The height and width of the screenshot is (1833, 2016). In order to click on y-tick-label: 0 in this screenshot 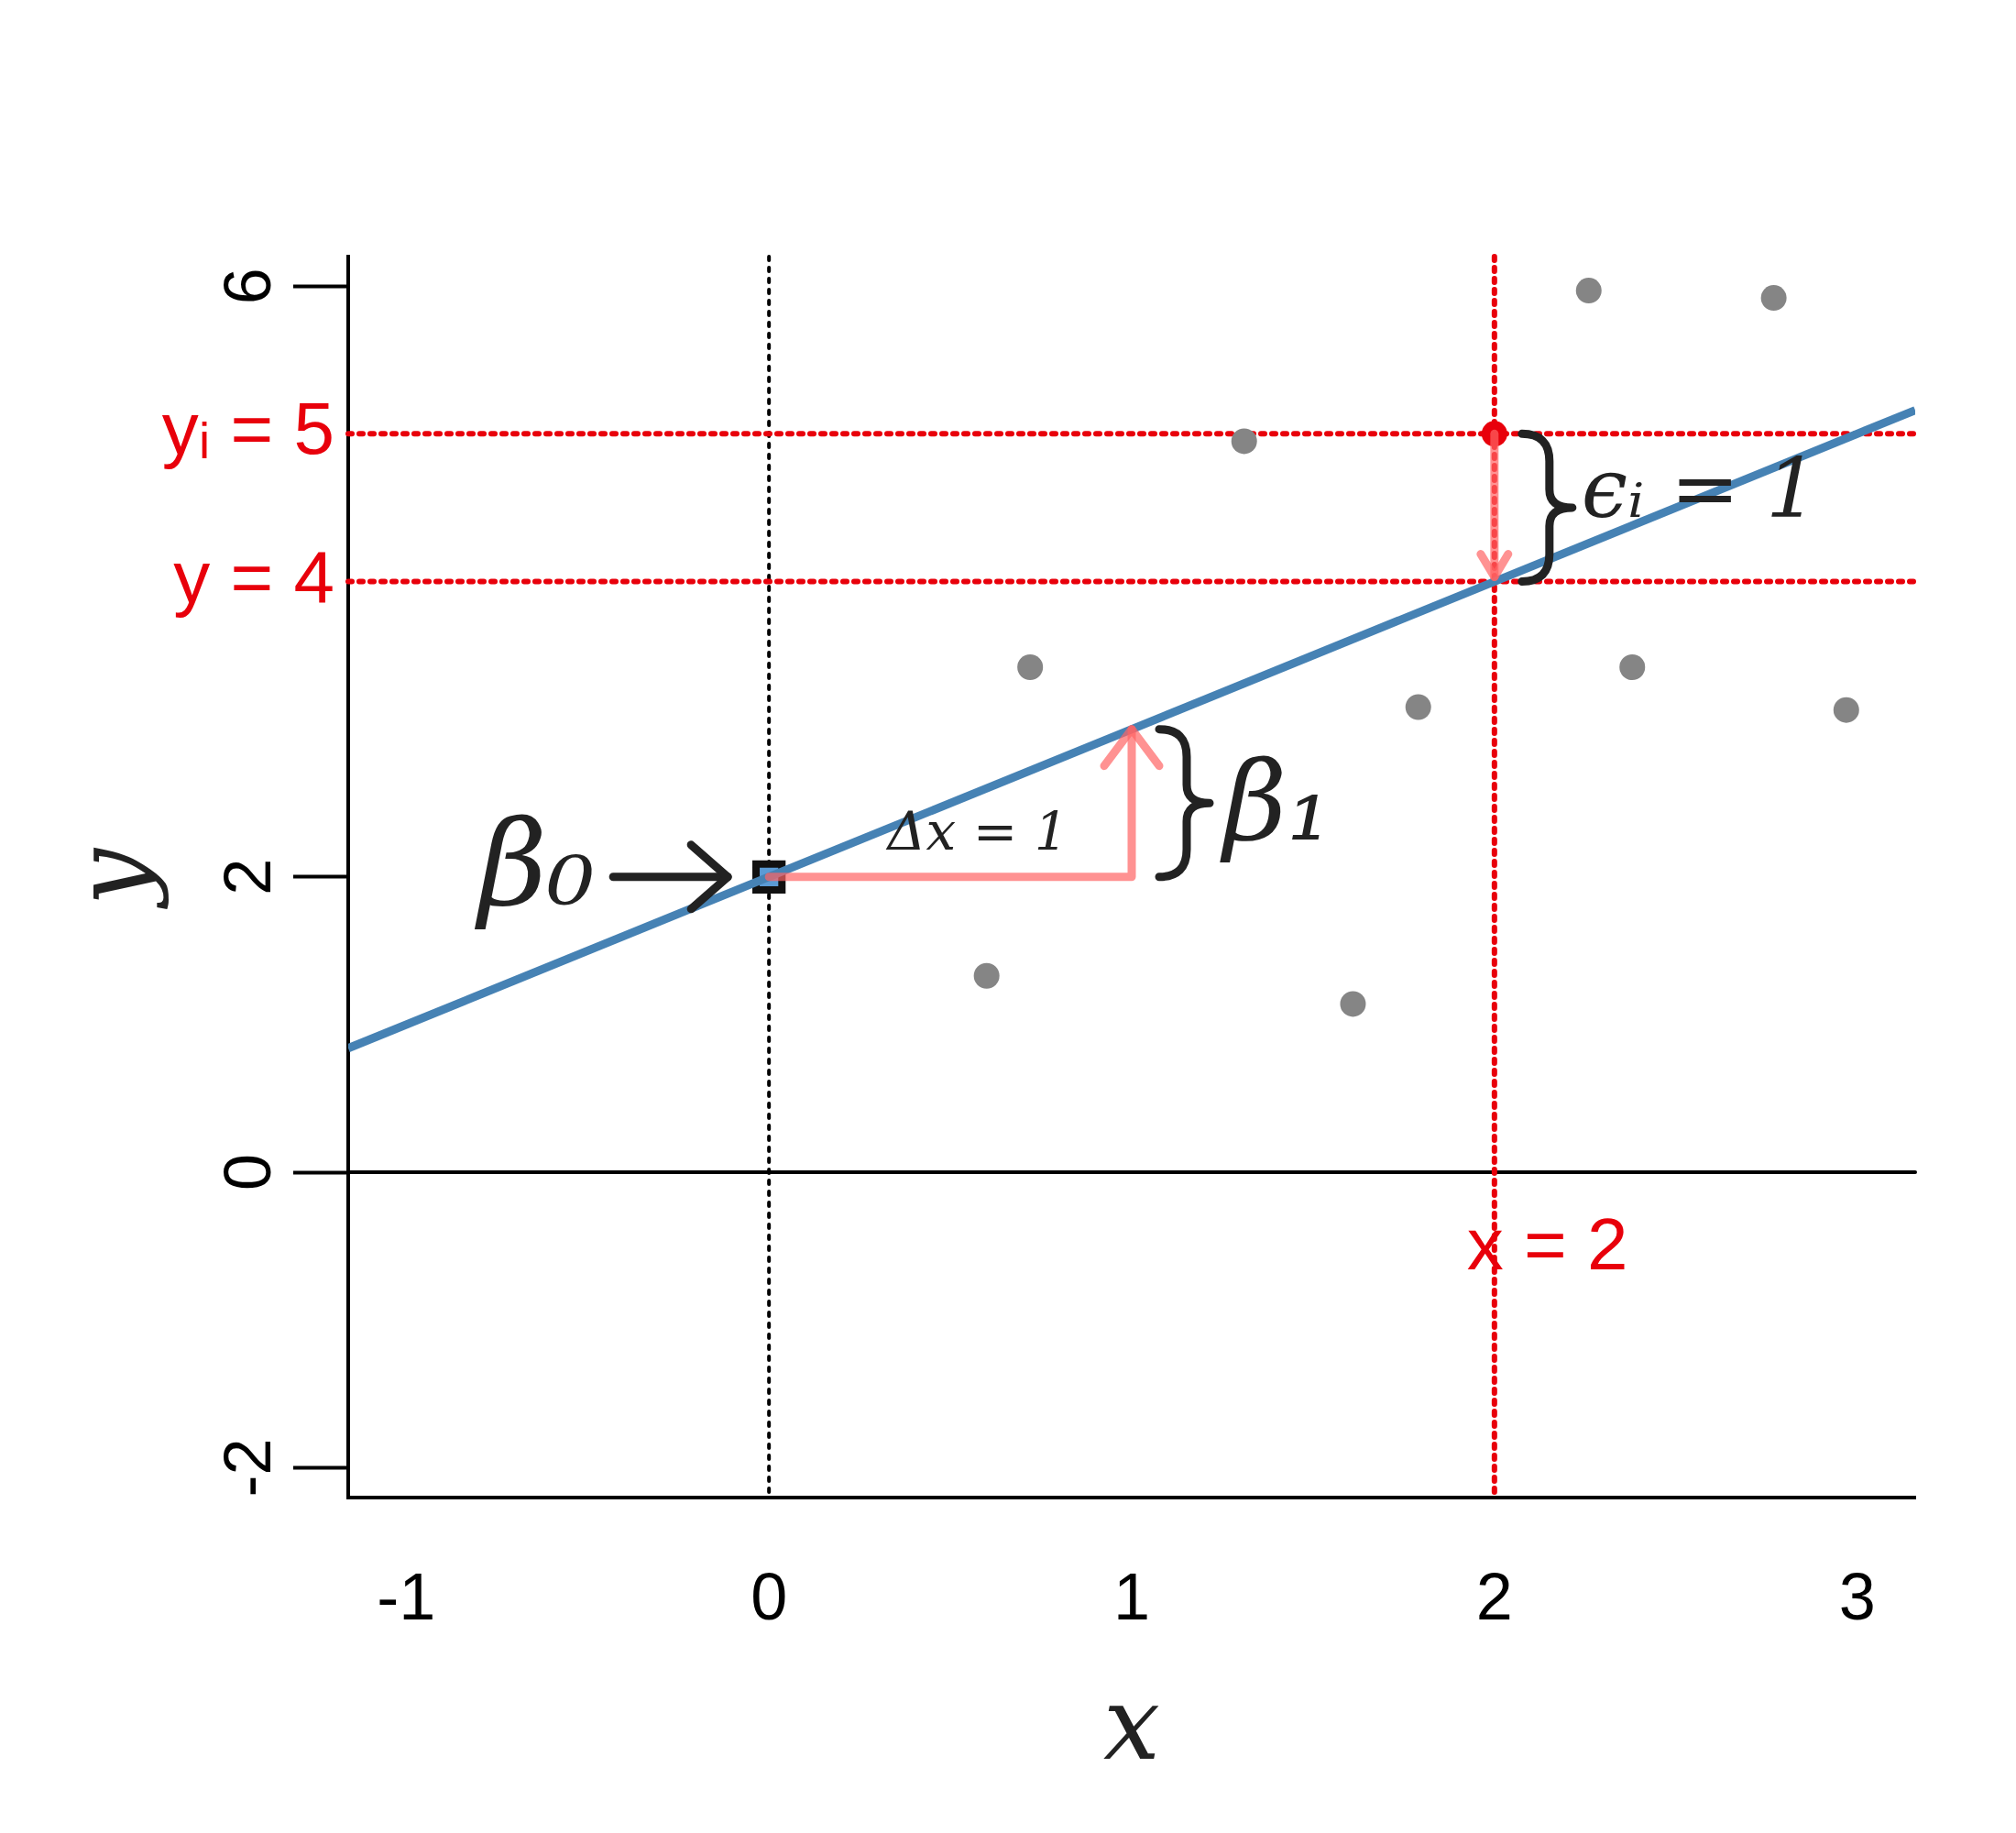, I will do `click(247, 1172)`.